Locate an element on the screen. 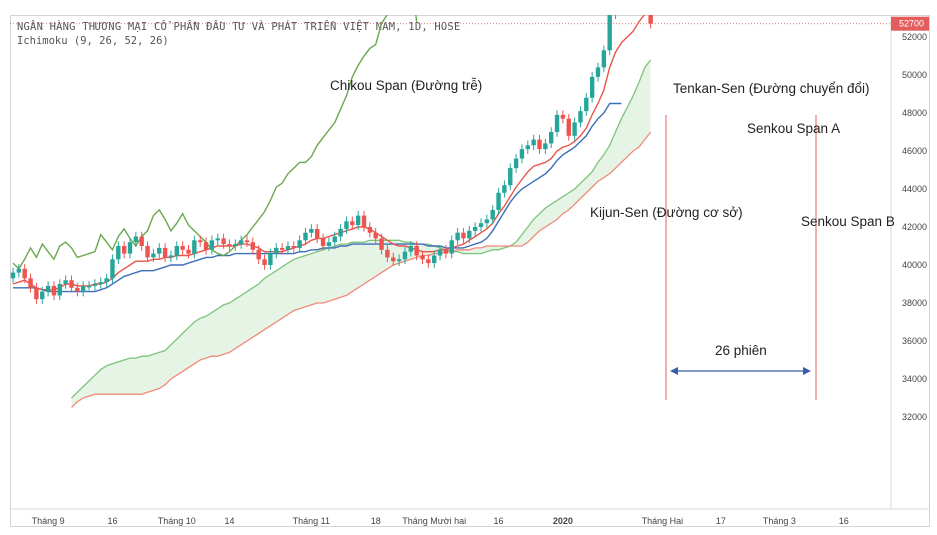 This screenshot has height=535, width=937. y-tick-label: 46000 is located at coordinates (914, 151).